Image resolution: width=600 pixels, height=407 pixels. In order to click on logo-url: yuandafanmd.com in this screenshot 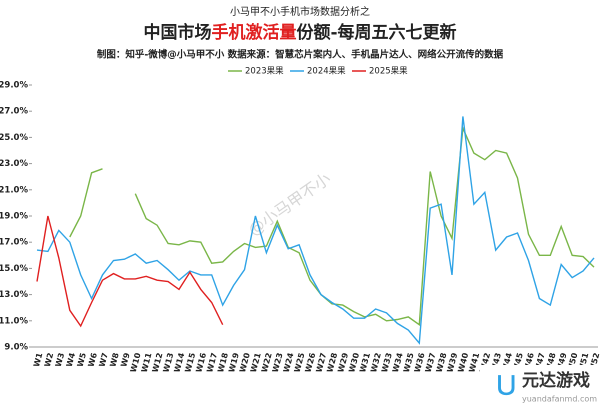, I will do `click(559, 399)`.